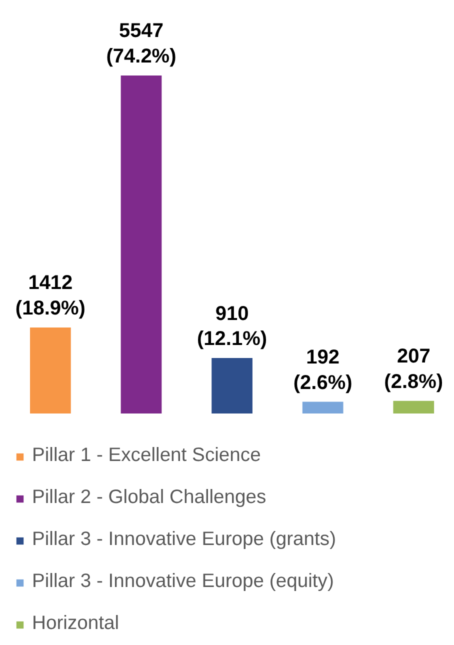  Describe the element at coordinates (322, 370) in the screenshot. I see `data-label: 192 (2.6%)` at that location.